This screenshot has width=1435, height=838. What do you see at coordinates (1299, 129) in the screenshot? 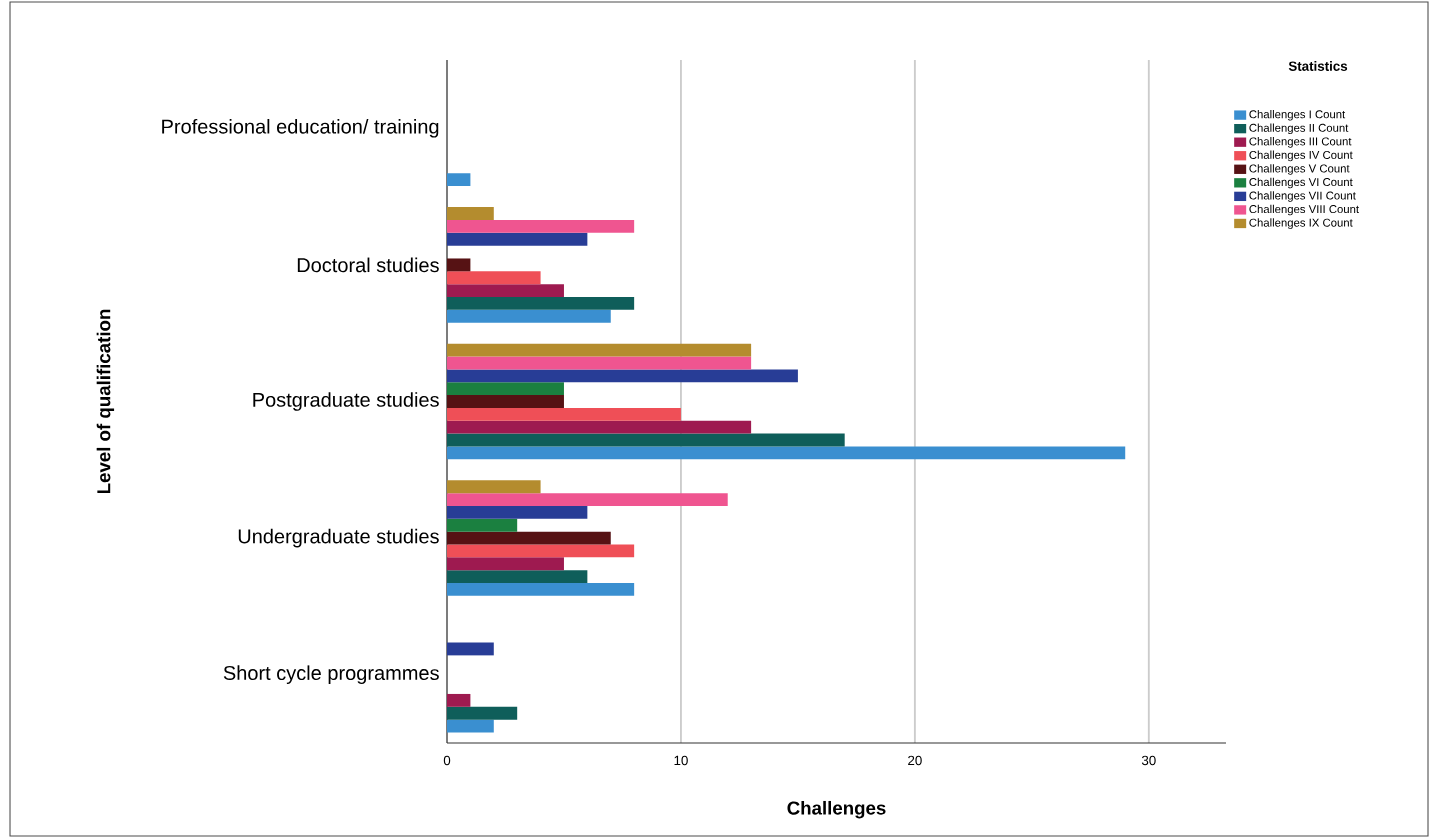
I see `legend-label: Challenges II Count` at bounding box center [1299, 129].